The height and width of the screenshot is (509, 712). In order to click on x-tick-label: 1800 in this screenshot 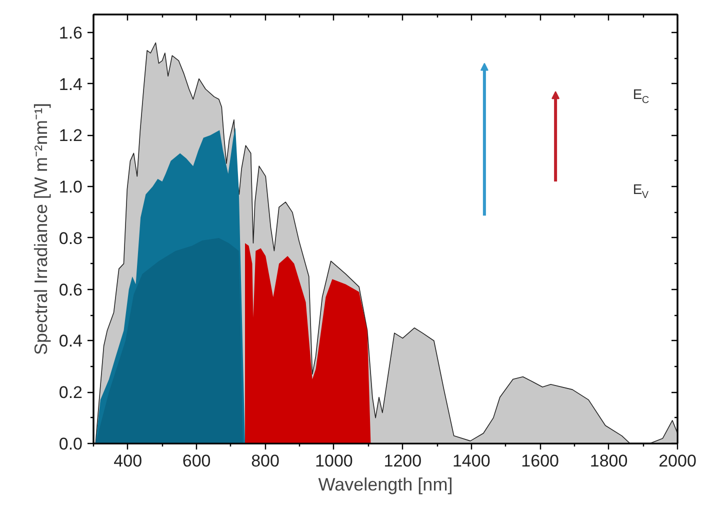, I will do `click(609, 461)`.